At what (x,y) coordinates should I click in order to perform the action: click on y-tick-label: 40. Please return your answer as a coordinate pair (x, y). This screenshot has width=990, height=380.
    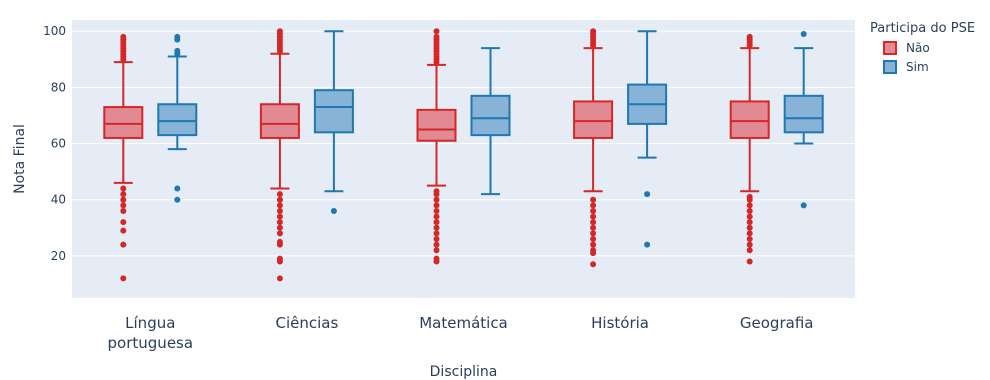
    Looking at the image, I should click on (58, 200).